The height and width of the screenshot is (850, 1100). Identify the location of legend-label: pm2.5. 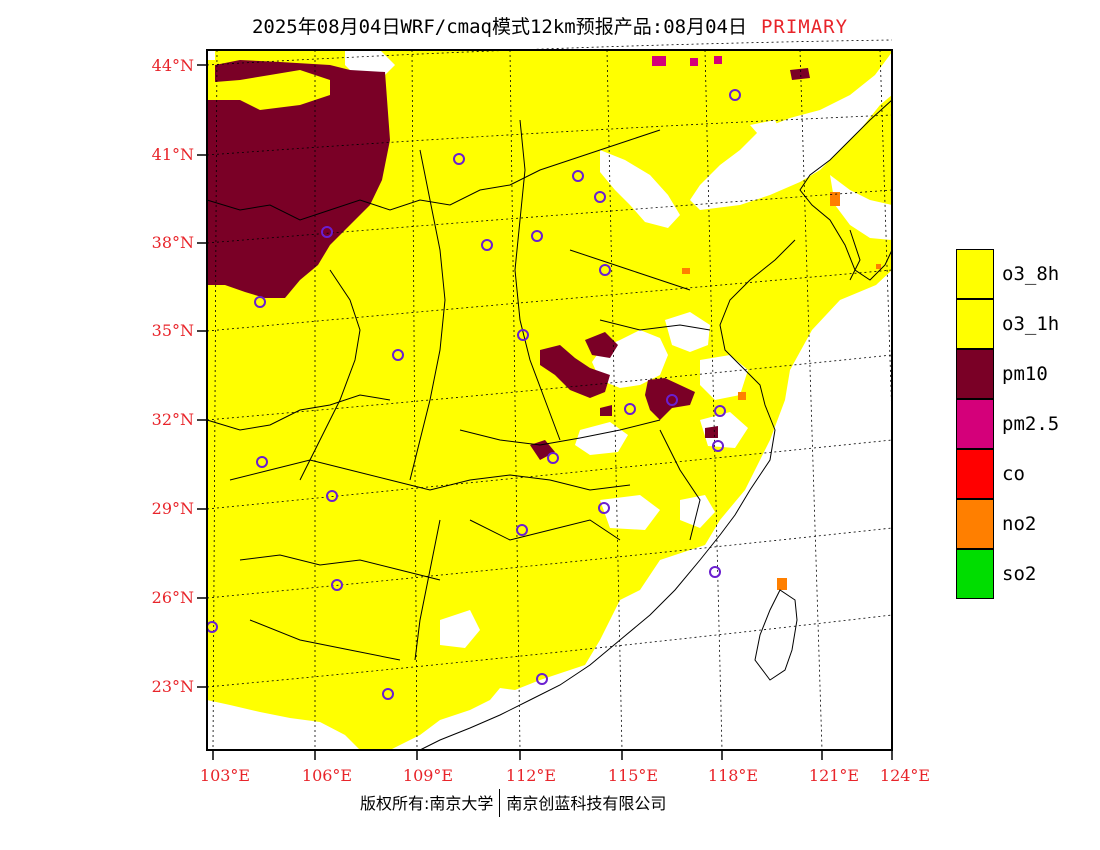
(1031, 424).